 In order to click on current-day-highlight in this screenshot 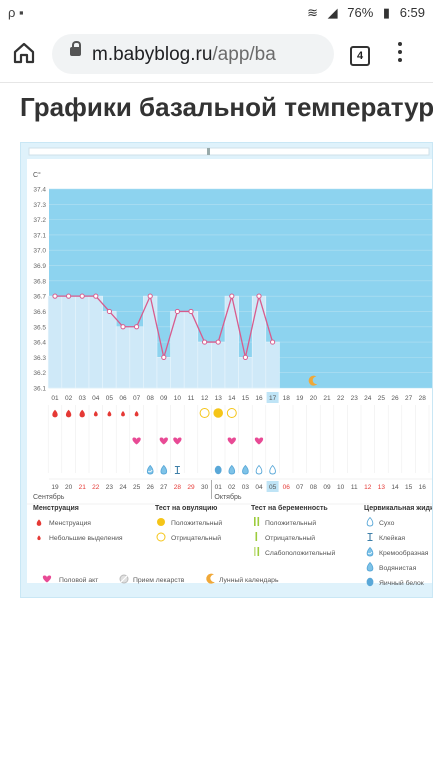, I will do `click(272, 397)`.